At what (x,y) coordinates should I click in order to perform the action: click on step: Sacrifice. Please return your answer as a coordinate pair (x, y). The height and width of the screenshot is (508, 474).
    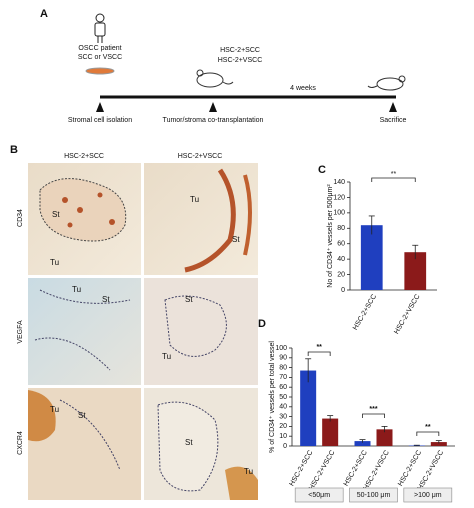
    Looking at the image, I should click on (393, 120).